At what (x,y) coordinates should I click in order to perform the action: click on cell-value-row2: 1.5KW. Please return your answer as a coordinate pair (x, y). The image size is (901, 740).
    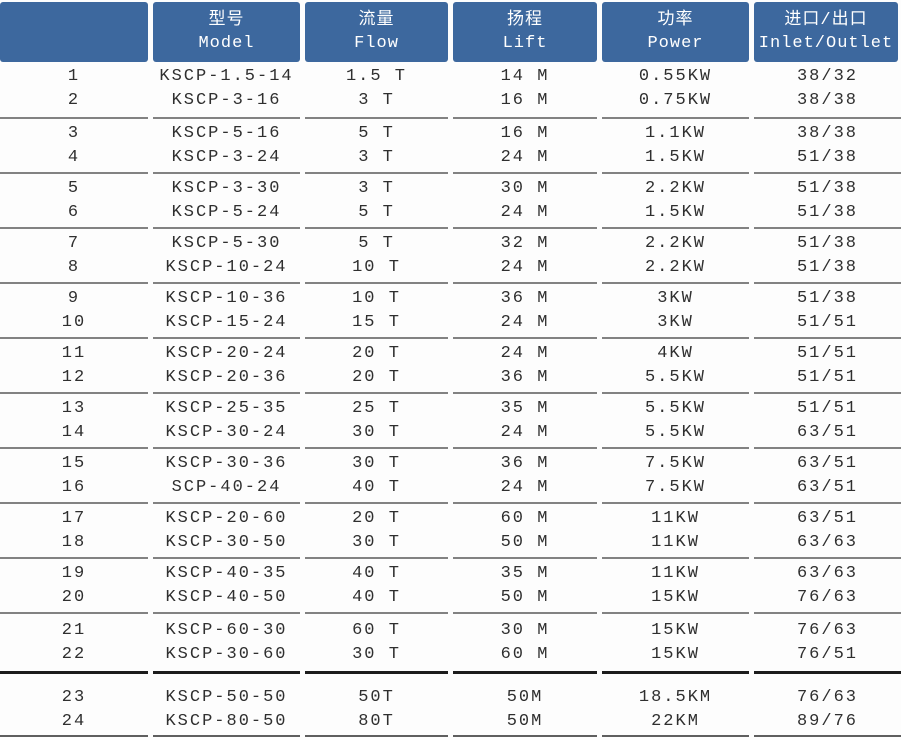
    Looking at the image, I should click on (675, 212).